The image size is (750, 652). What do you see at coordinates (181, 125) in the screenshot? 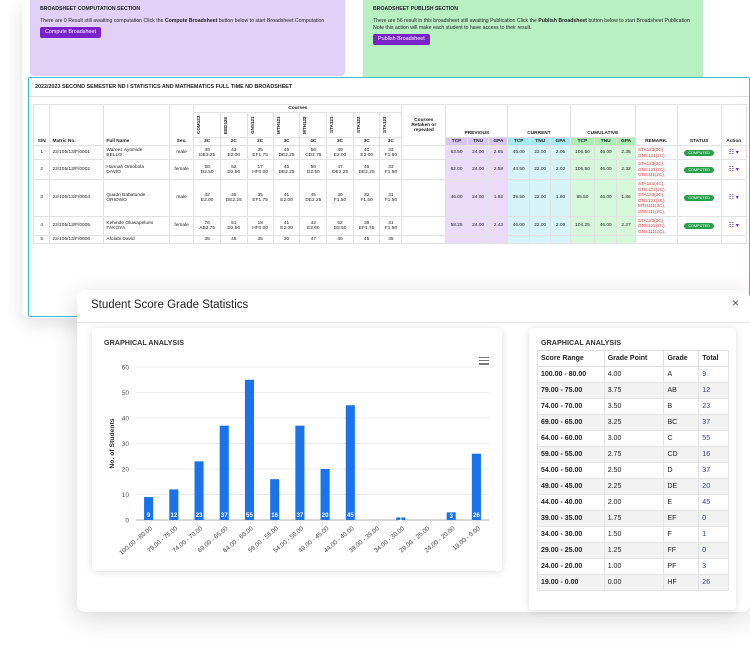
I see `col-sex: Sex.` at bounding box center [181, 125].